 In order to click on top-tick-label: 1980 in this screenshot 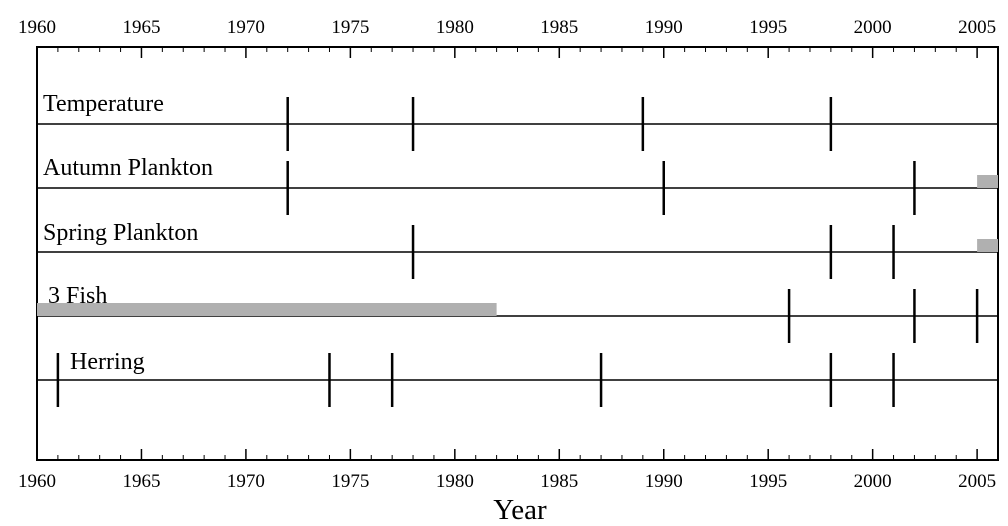, I will do `click(455, 27)`.